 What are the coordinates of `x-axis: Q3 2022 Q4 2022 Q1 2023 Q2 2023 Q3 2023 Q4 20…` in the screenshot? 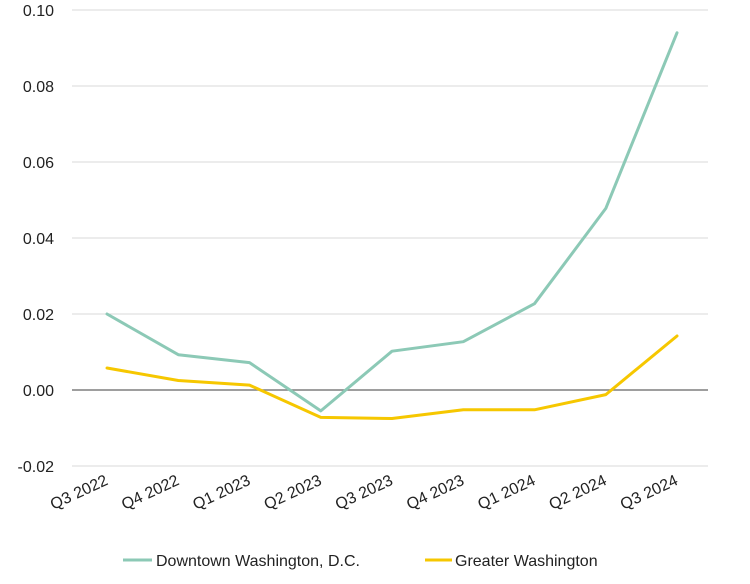 It's located at (364, 492).